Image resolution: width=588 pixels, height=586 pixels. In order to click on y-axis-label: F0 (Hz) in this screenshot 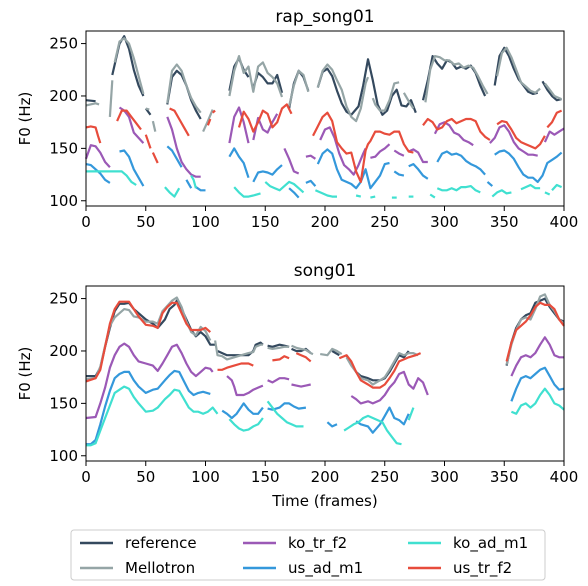, I will do `click(25, 119)`.